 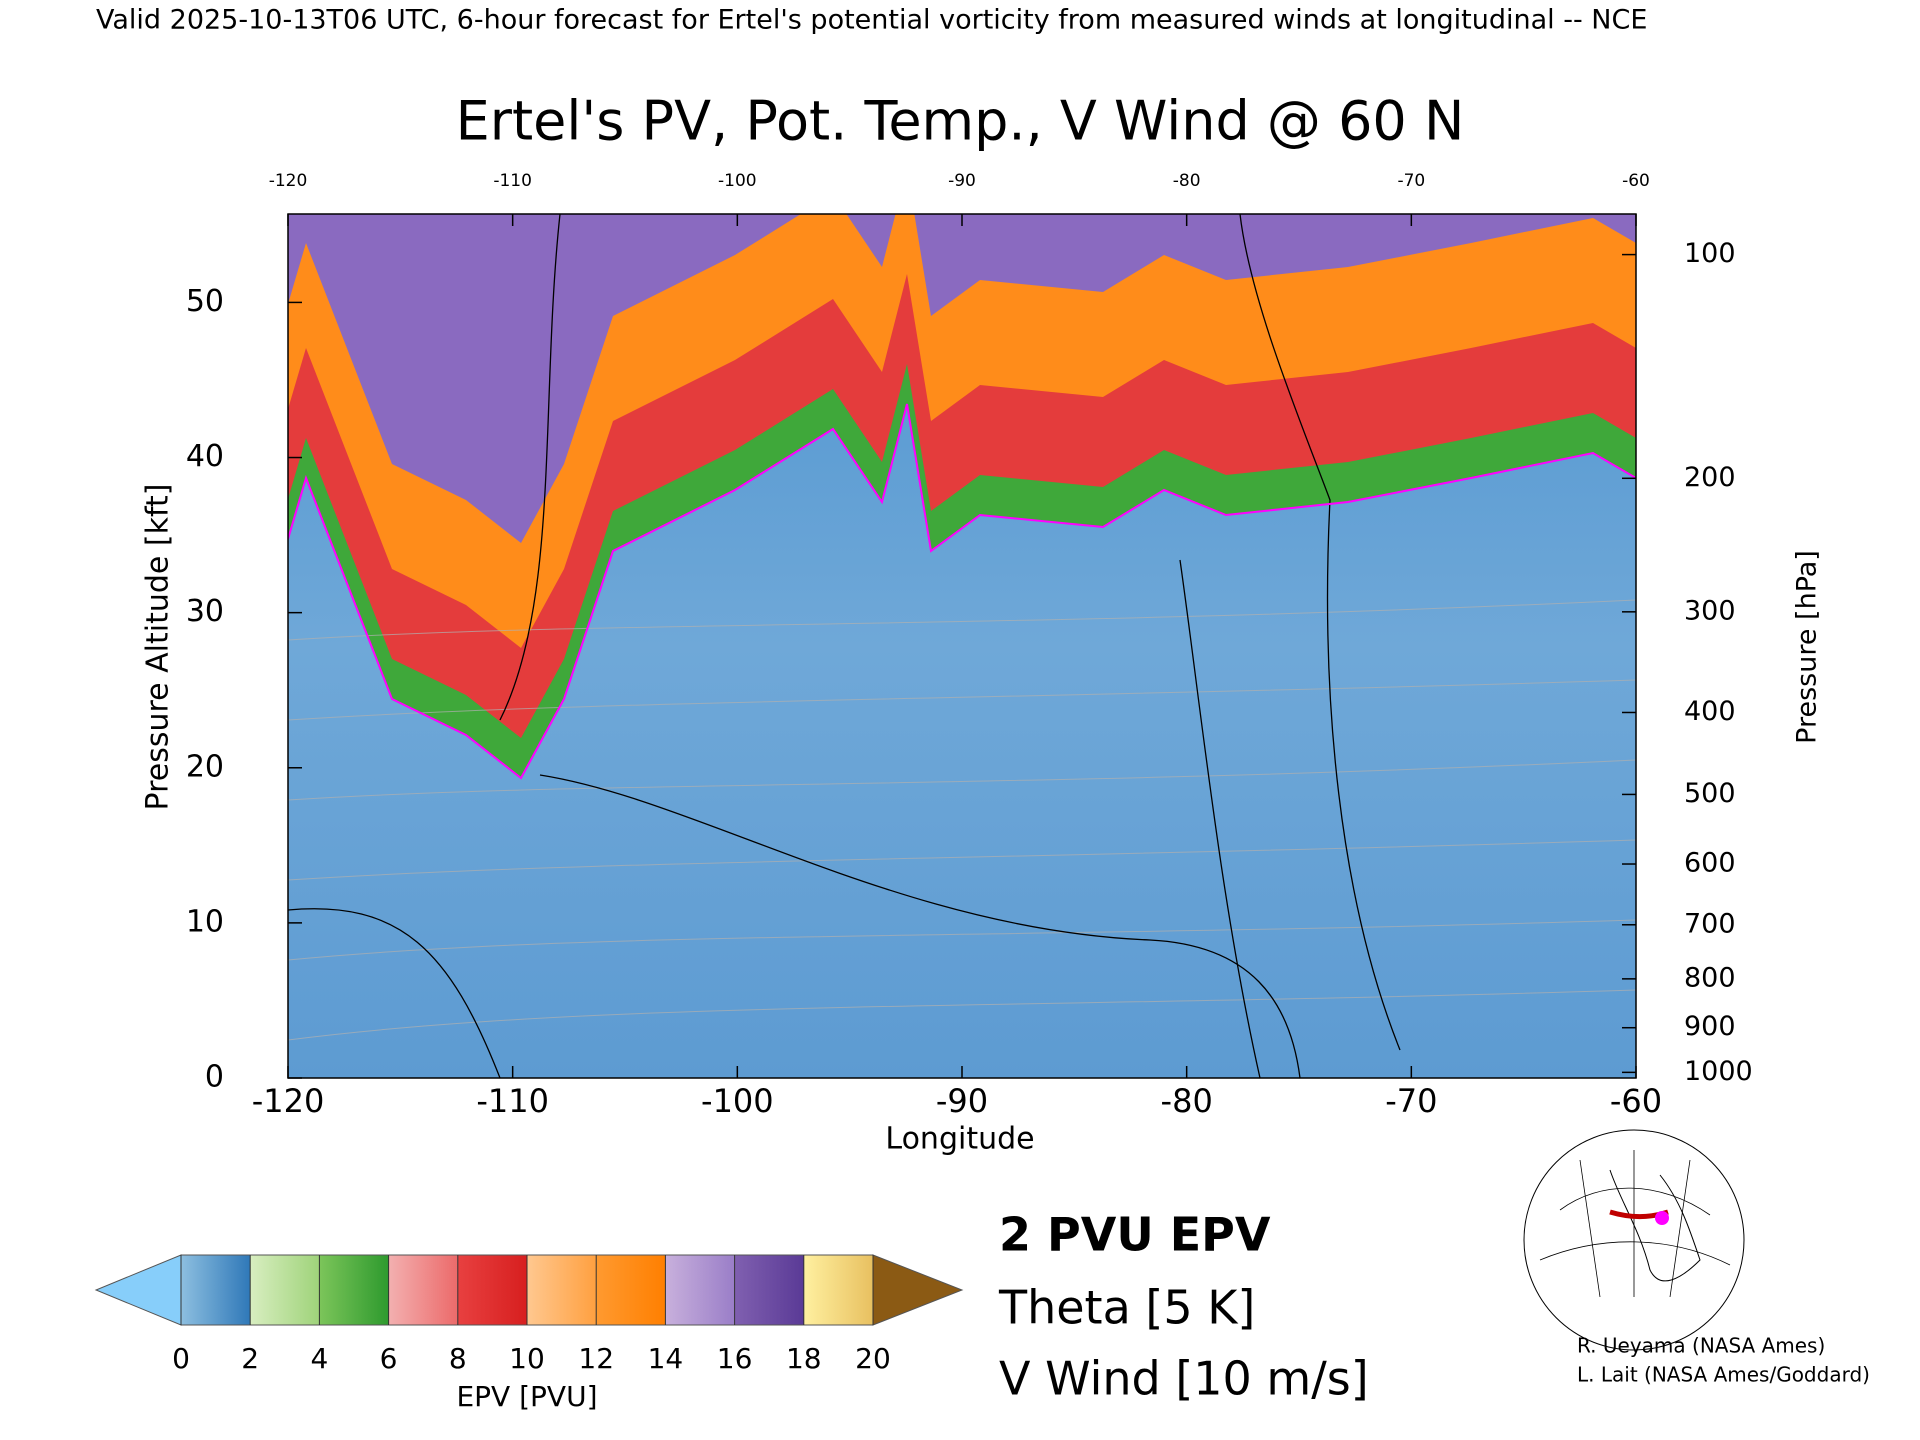 What do you see at coordinates (214, 1077) in the screenshot?
I see `y-tick-label: 0` at bounding box center [214, 1077].